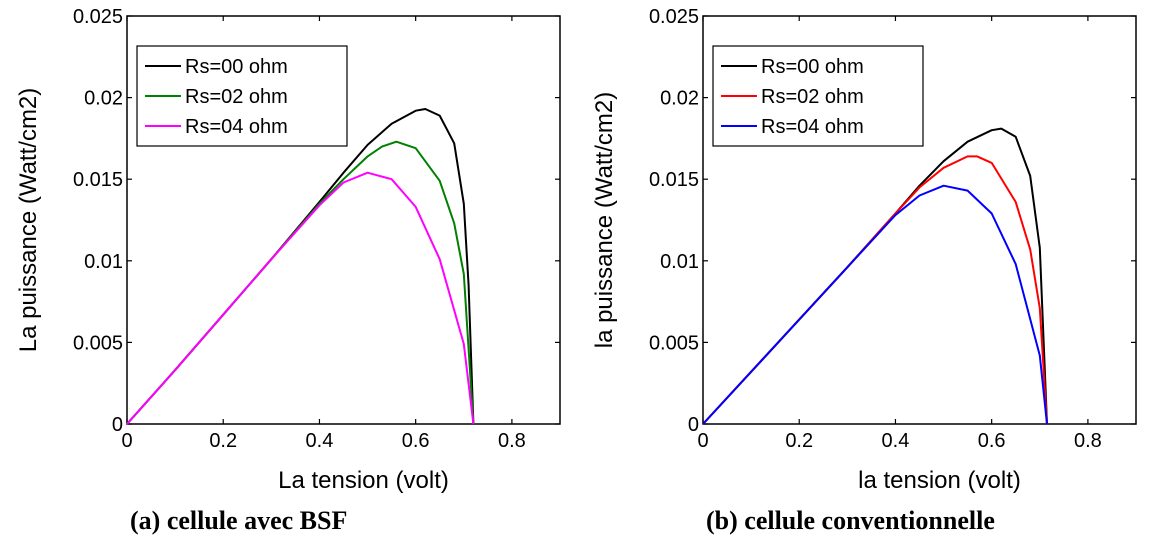 This screenshot has width=1151, height=559. What do you see at coordinates (812, 97) in the screenshot?
I see `b-legend-label-1: Rs=02 ohm` at bounding box center [812, 97].